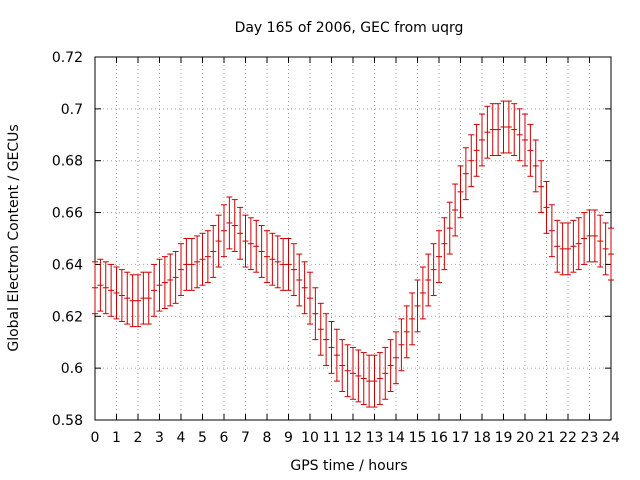  What do you see at coordinates (267, 438) in the screenshot?
I see `x-tick-label: 8` at bounding box center [267, 438].